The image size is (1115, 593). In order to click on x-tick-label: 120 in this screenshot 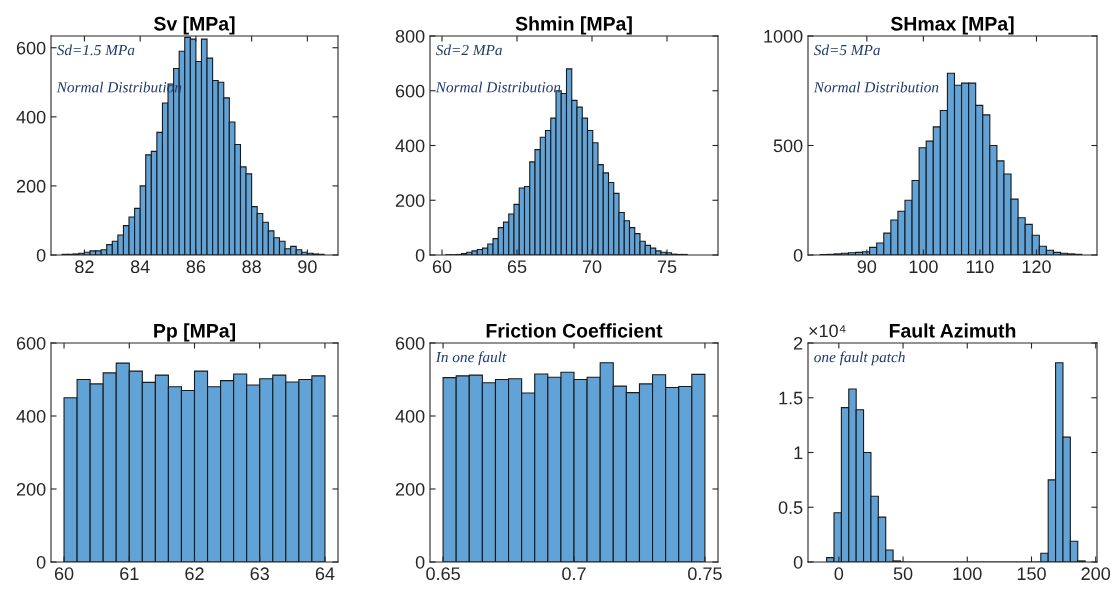, I will do `click(1036, 267)`.